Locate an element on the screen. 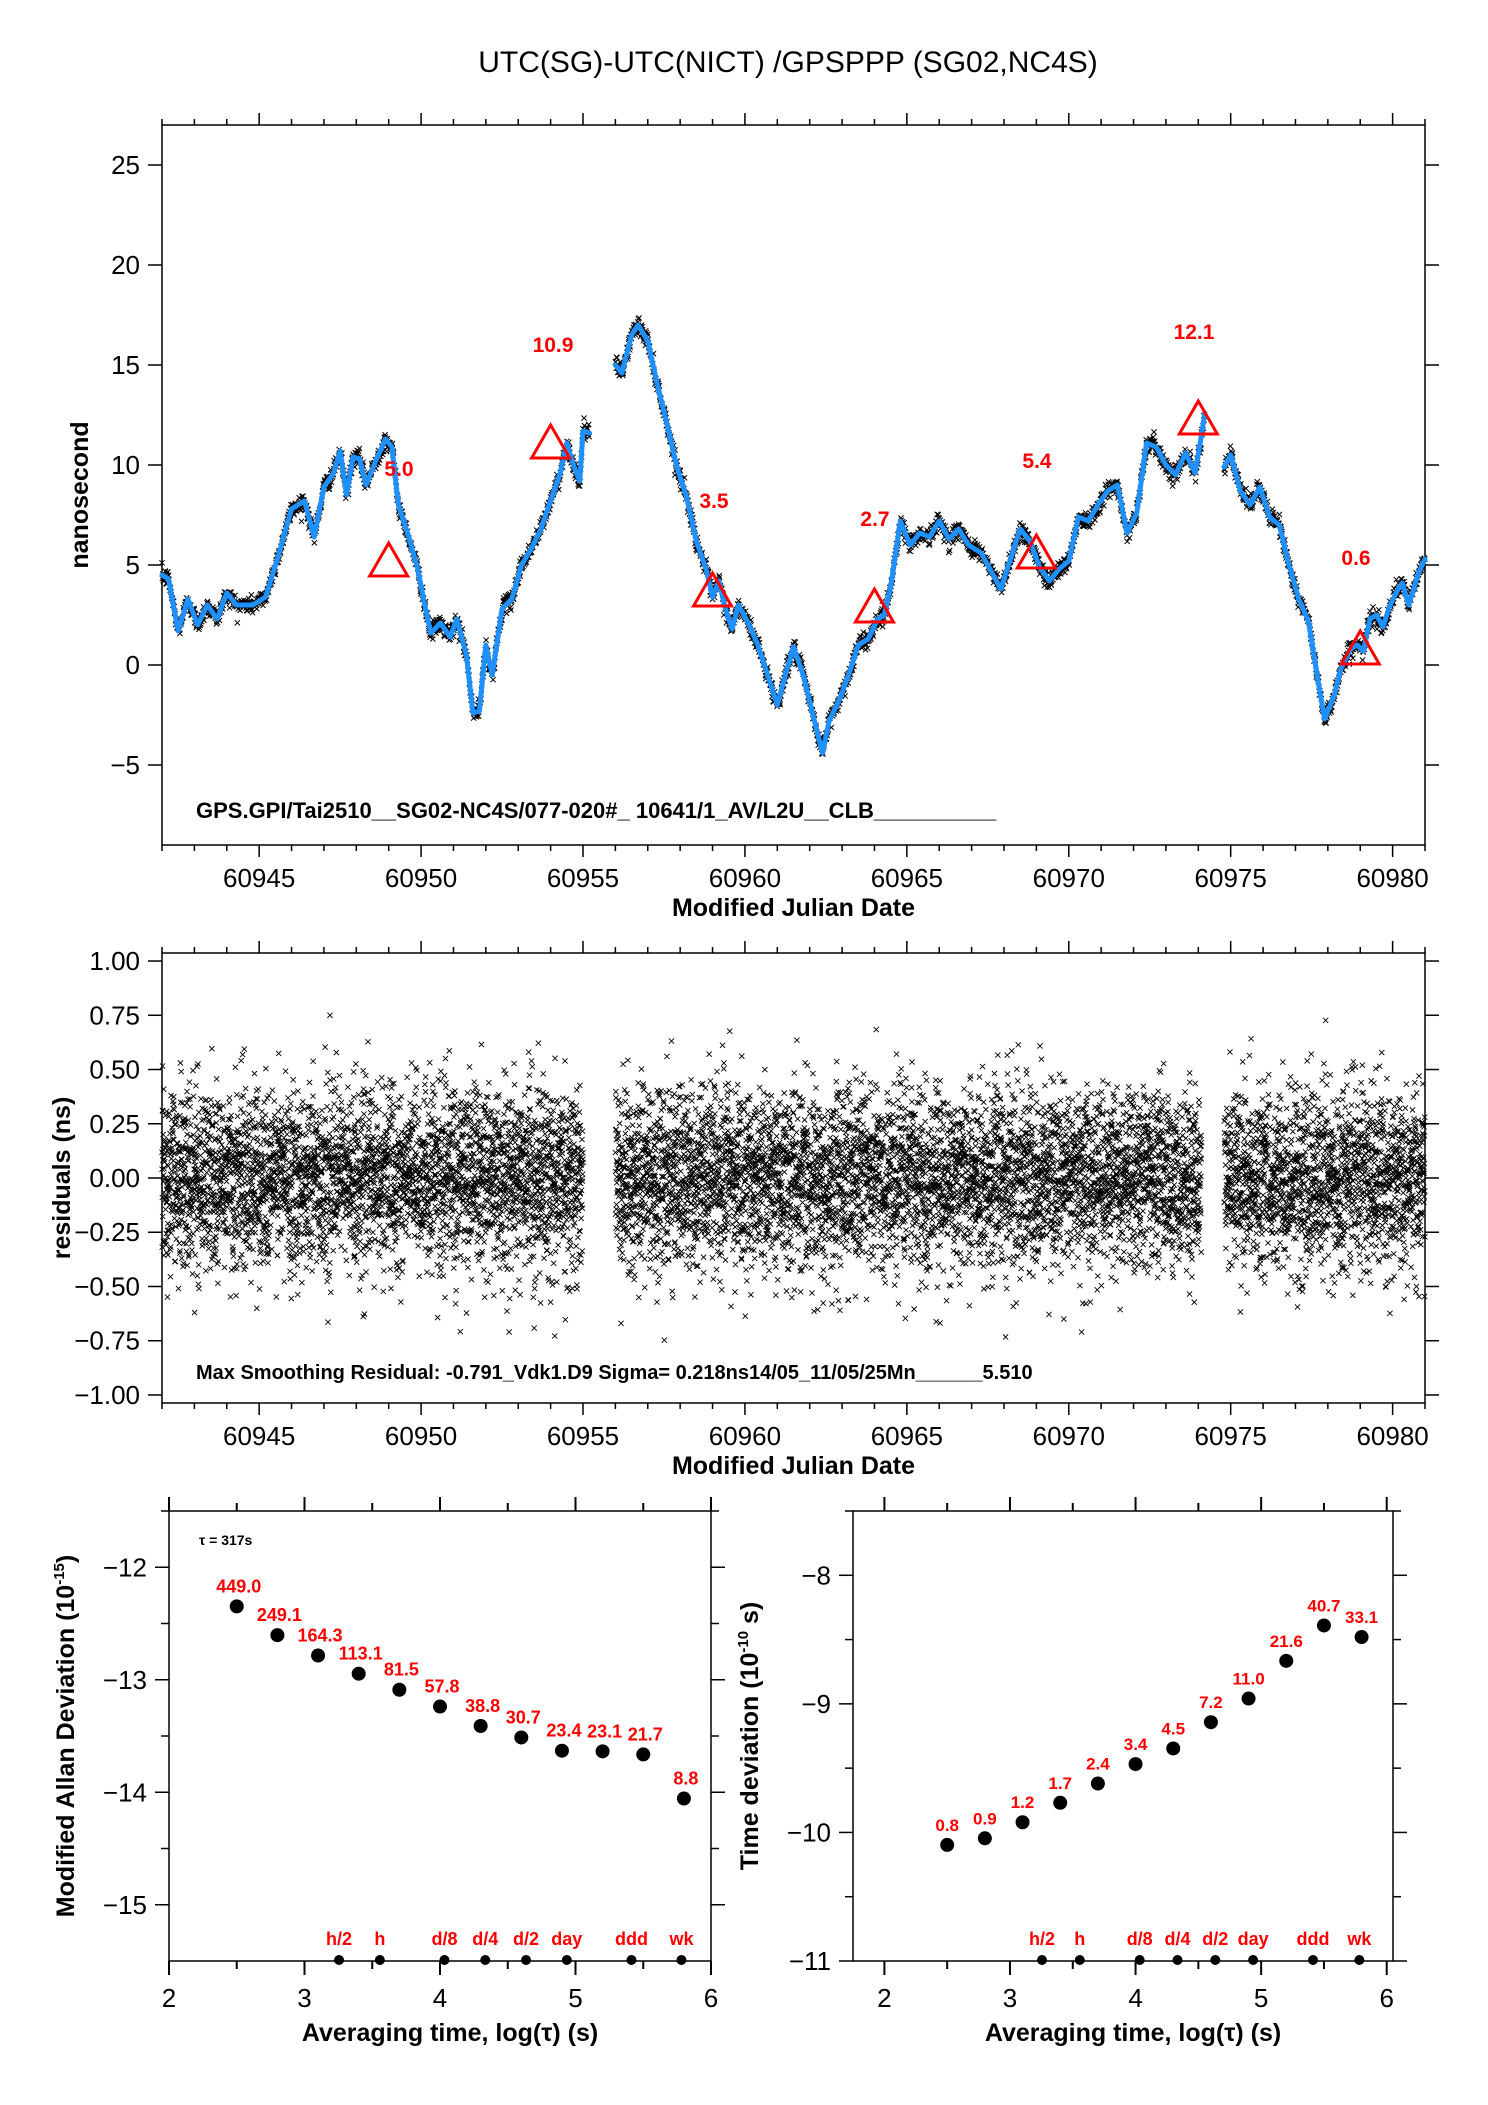 The image size is (1488, 2105). x-tick-label: 60945 is located at coordinates (259, 878).